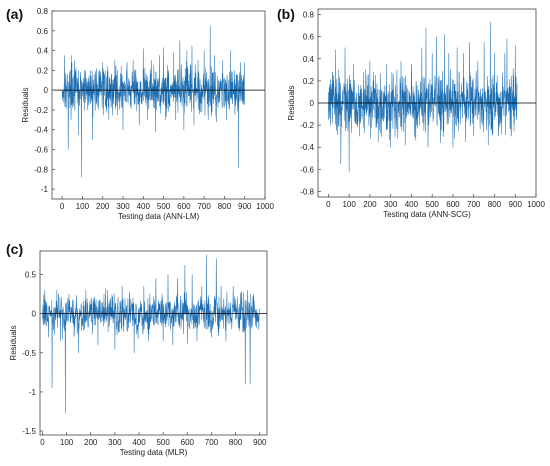 The width and height of the screenshot is (550, 466). I want to click on y-tick-label: -1.5, so click(29, 431).